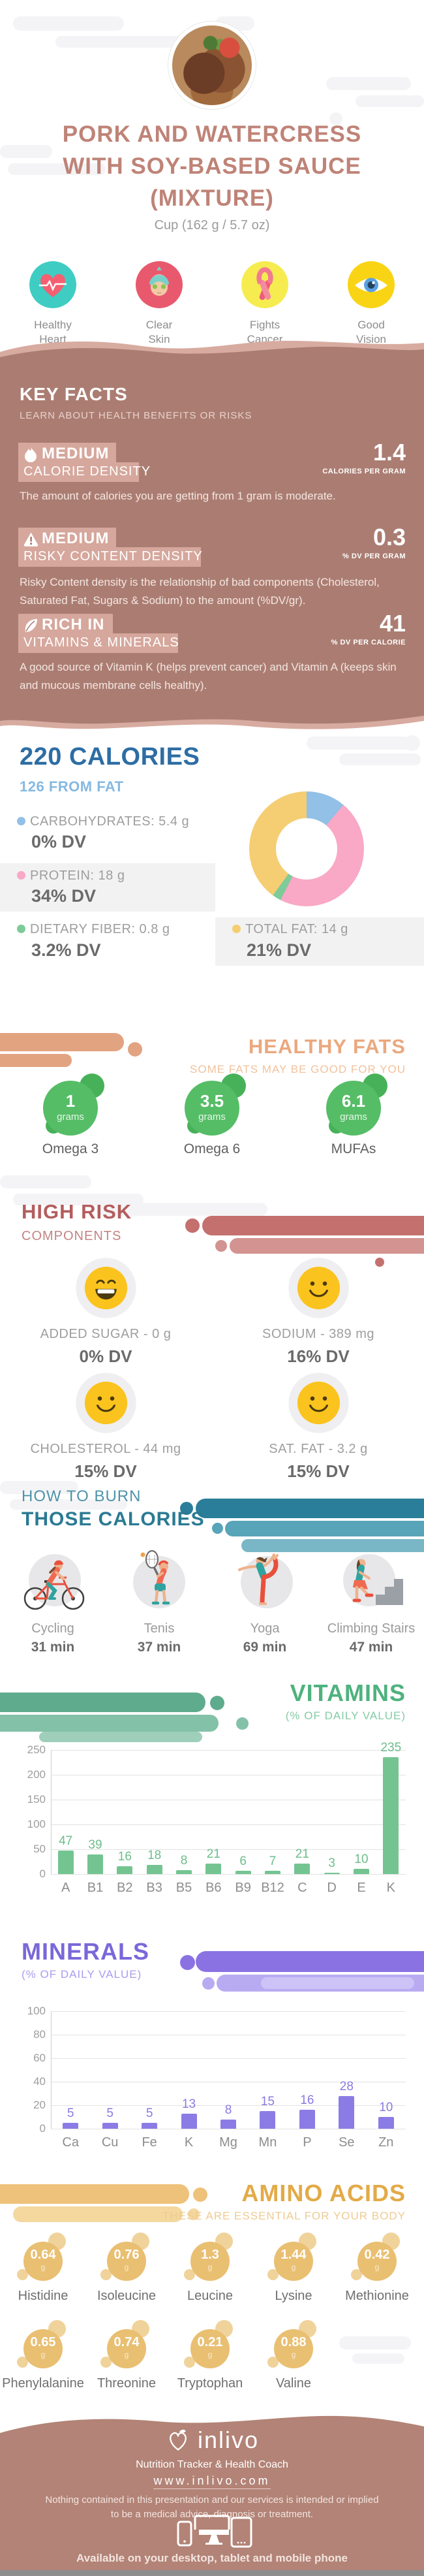 This screenshot has width=424, height=2576. Describe the element at coordinates (217, 1529) in the screenshot. I see `blob-decoration-teal` at that location.